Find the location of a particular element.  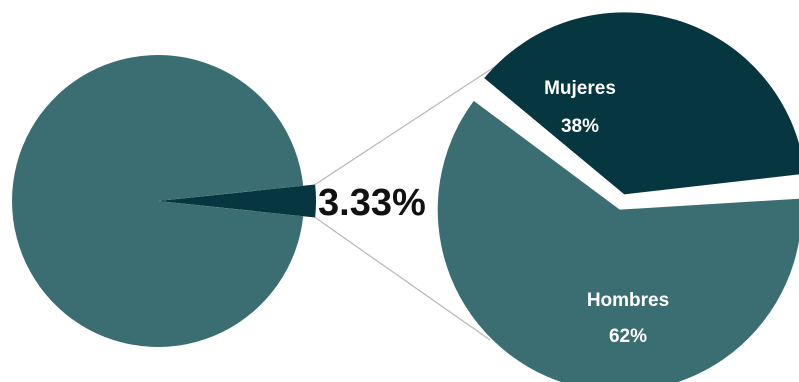

hombres-value-label: 62% is located at coordinates (628, 336).